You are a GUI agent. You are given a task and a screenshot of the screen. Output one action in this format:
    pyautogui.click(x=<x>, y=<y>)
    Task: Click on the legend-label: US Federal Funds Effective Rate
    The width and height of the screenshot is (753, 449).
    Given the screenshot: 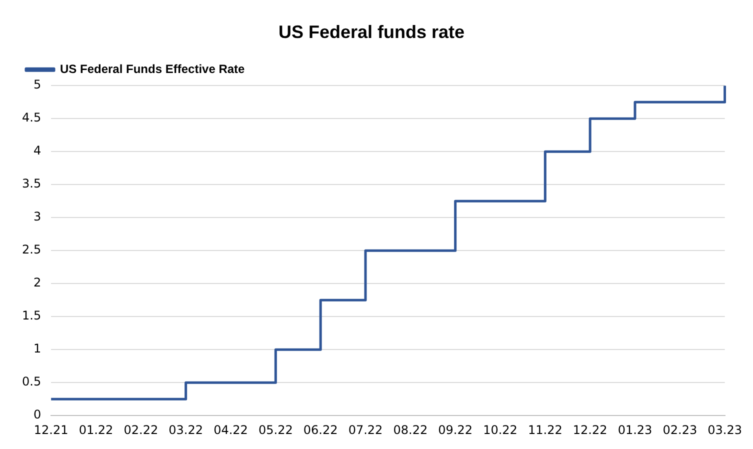 What is the action you would take?
    pyautogui.click(x=153, y=69)
    